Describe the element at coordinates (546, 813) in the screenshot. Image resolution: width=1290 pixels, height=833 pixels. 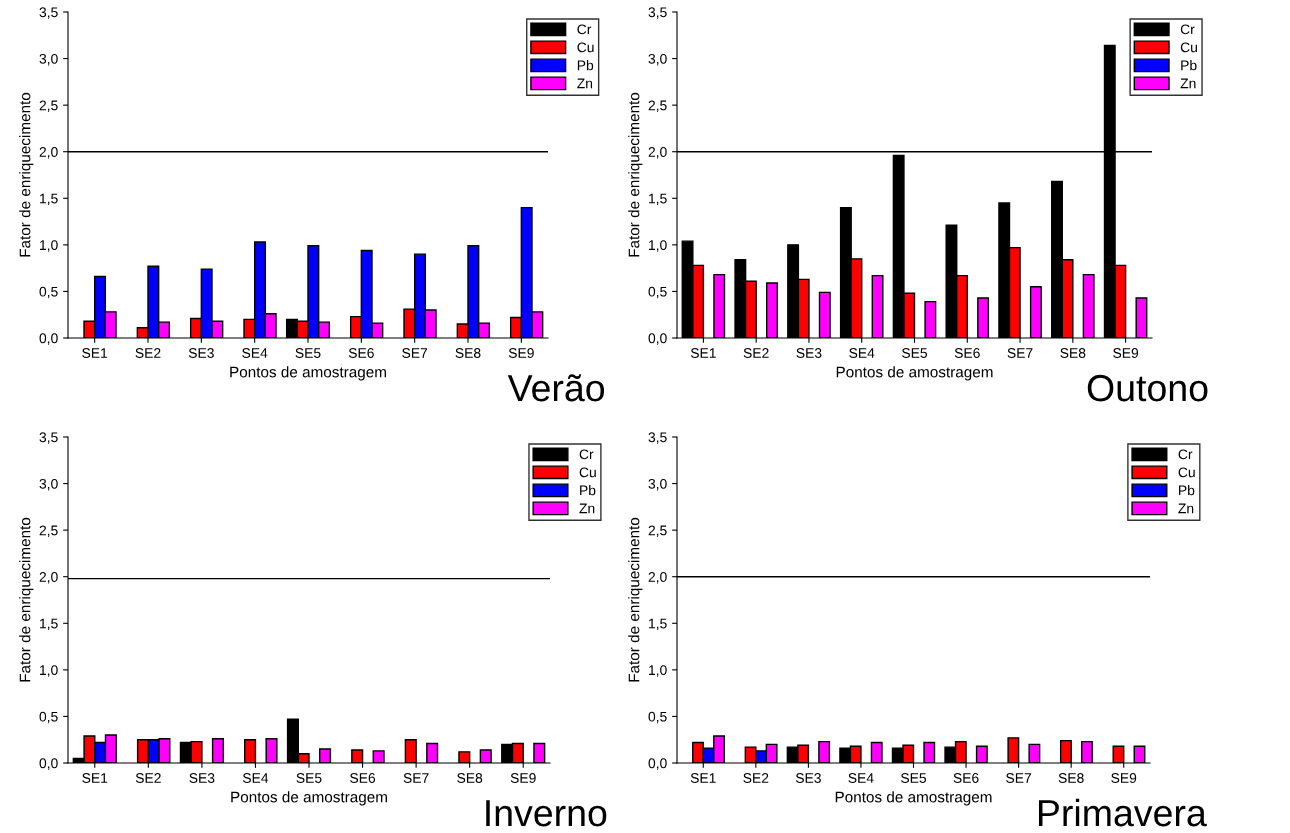
I see `text: Inverno` at that location.